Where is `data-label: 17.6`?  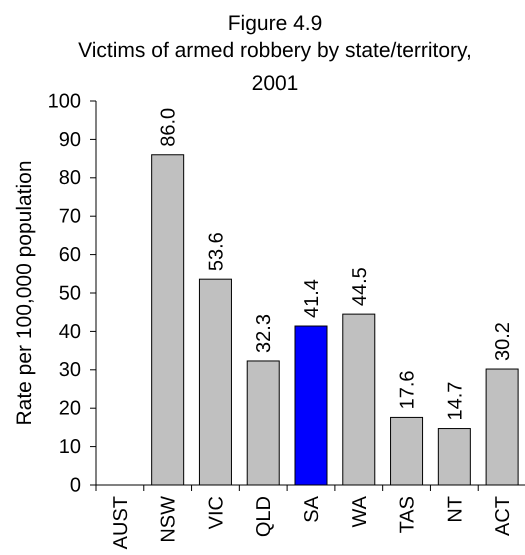
data-label: 17.6 is located at coordinates (407, 390).